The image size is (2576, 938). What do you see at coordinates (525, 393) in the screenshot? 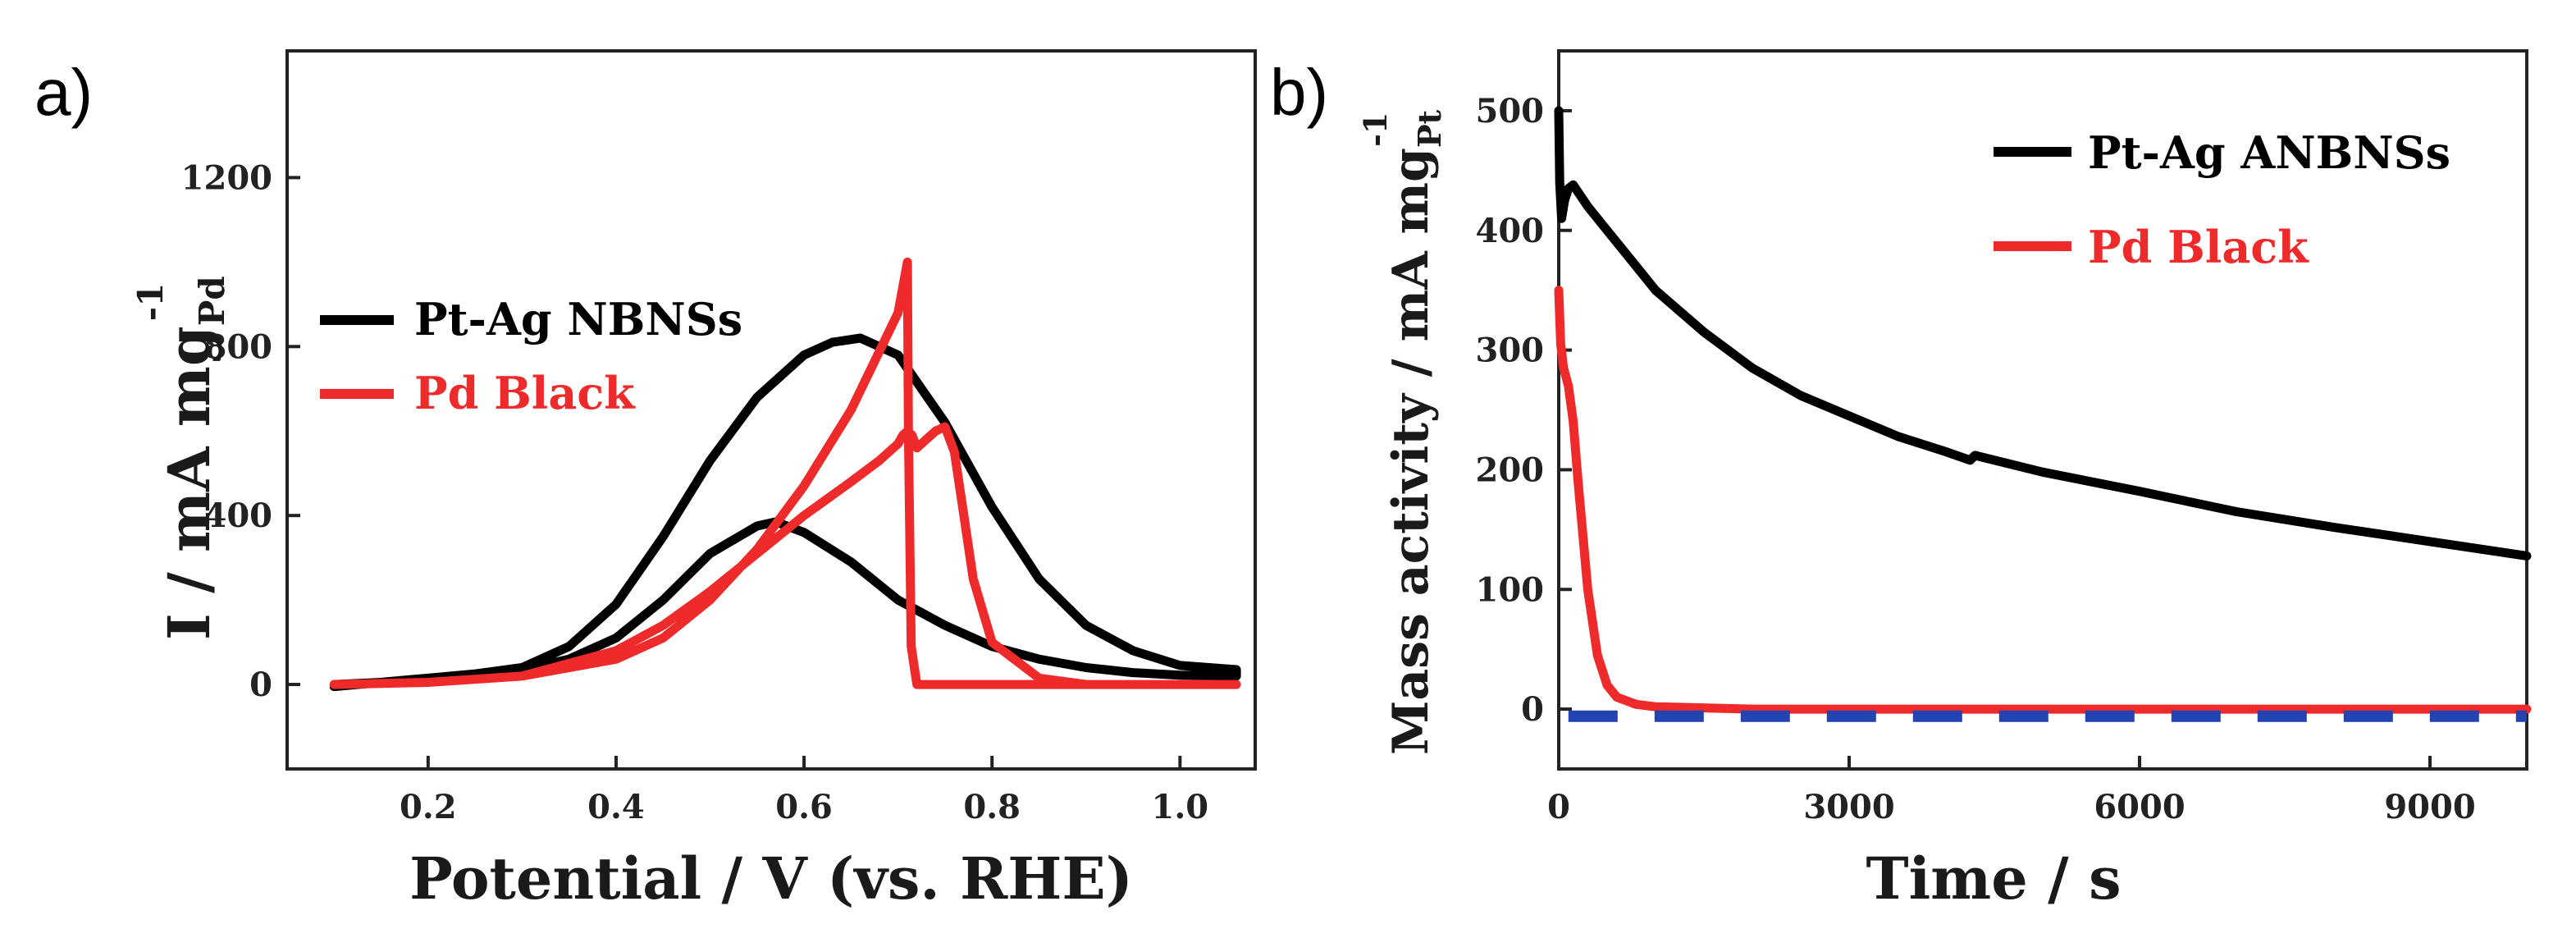
I see `legend-a-text-1: Pd Black` at bounding box center [525, 393].